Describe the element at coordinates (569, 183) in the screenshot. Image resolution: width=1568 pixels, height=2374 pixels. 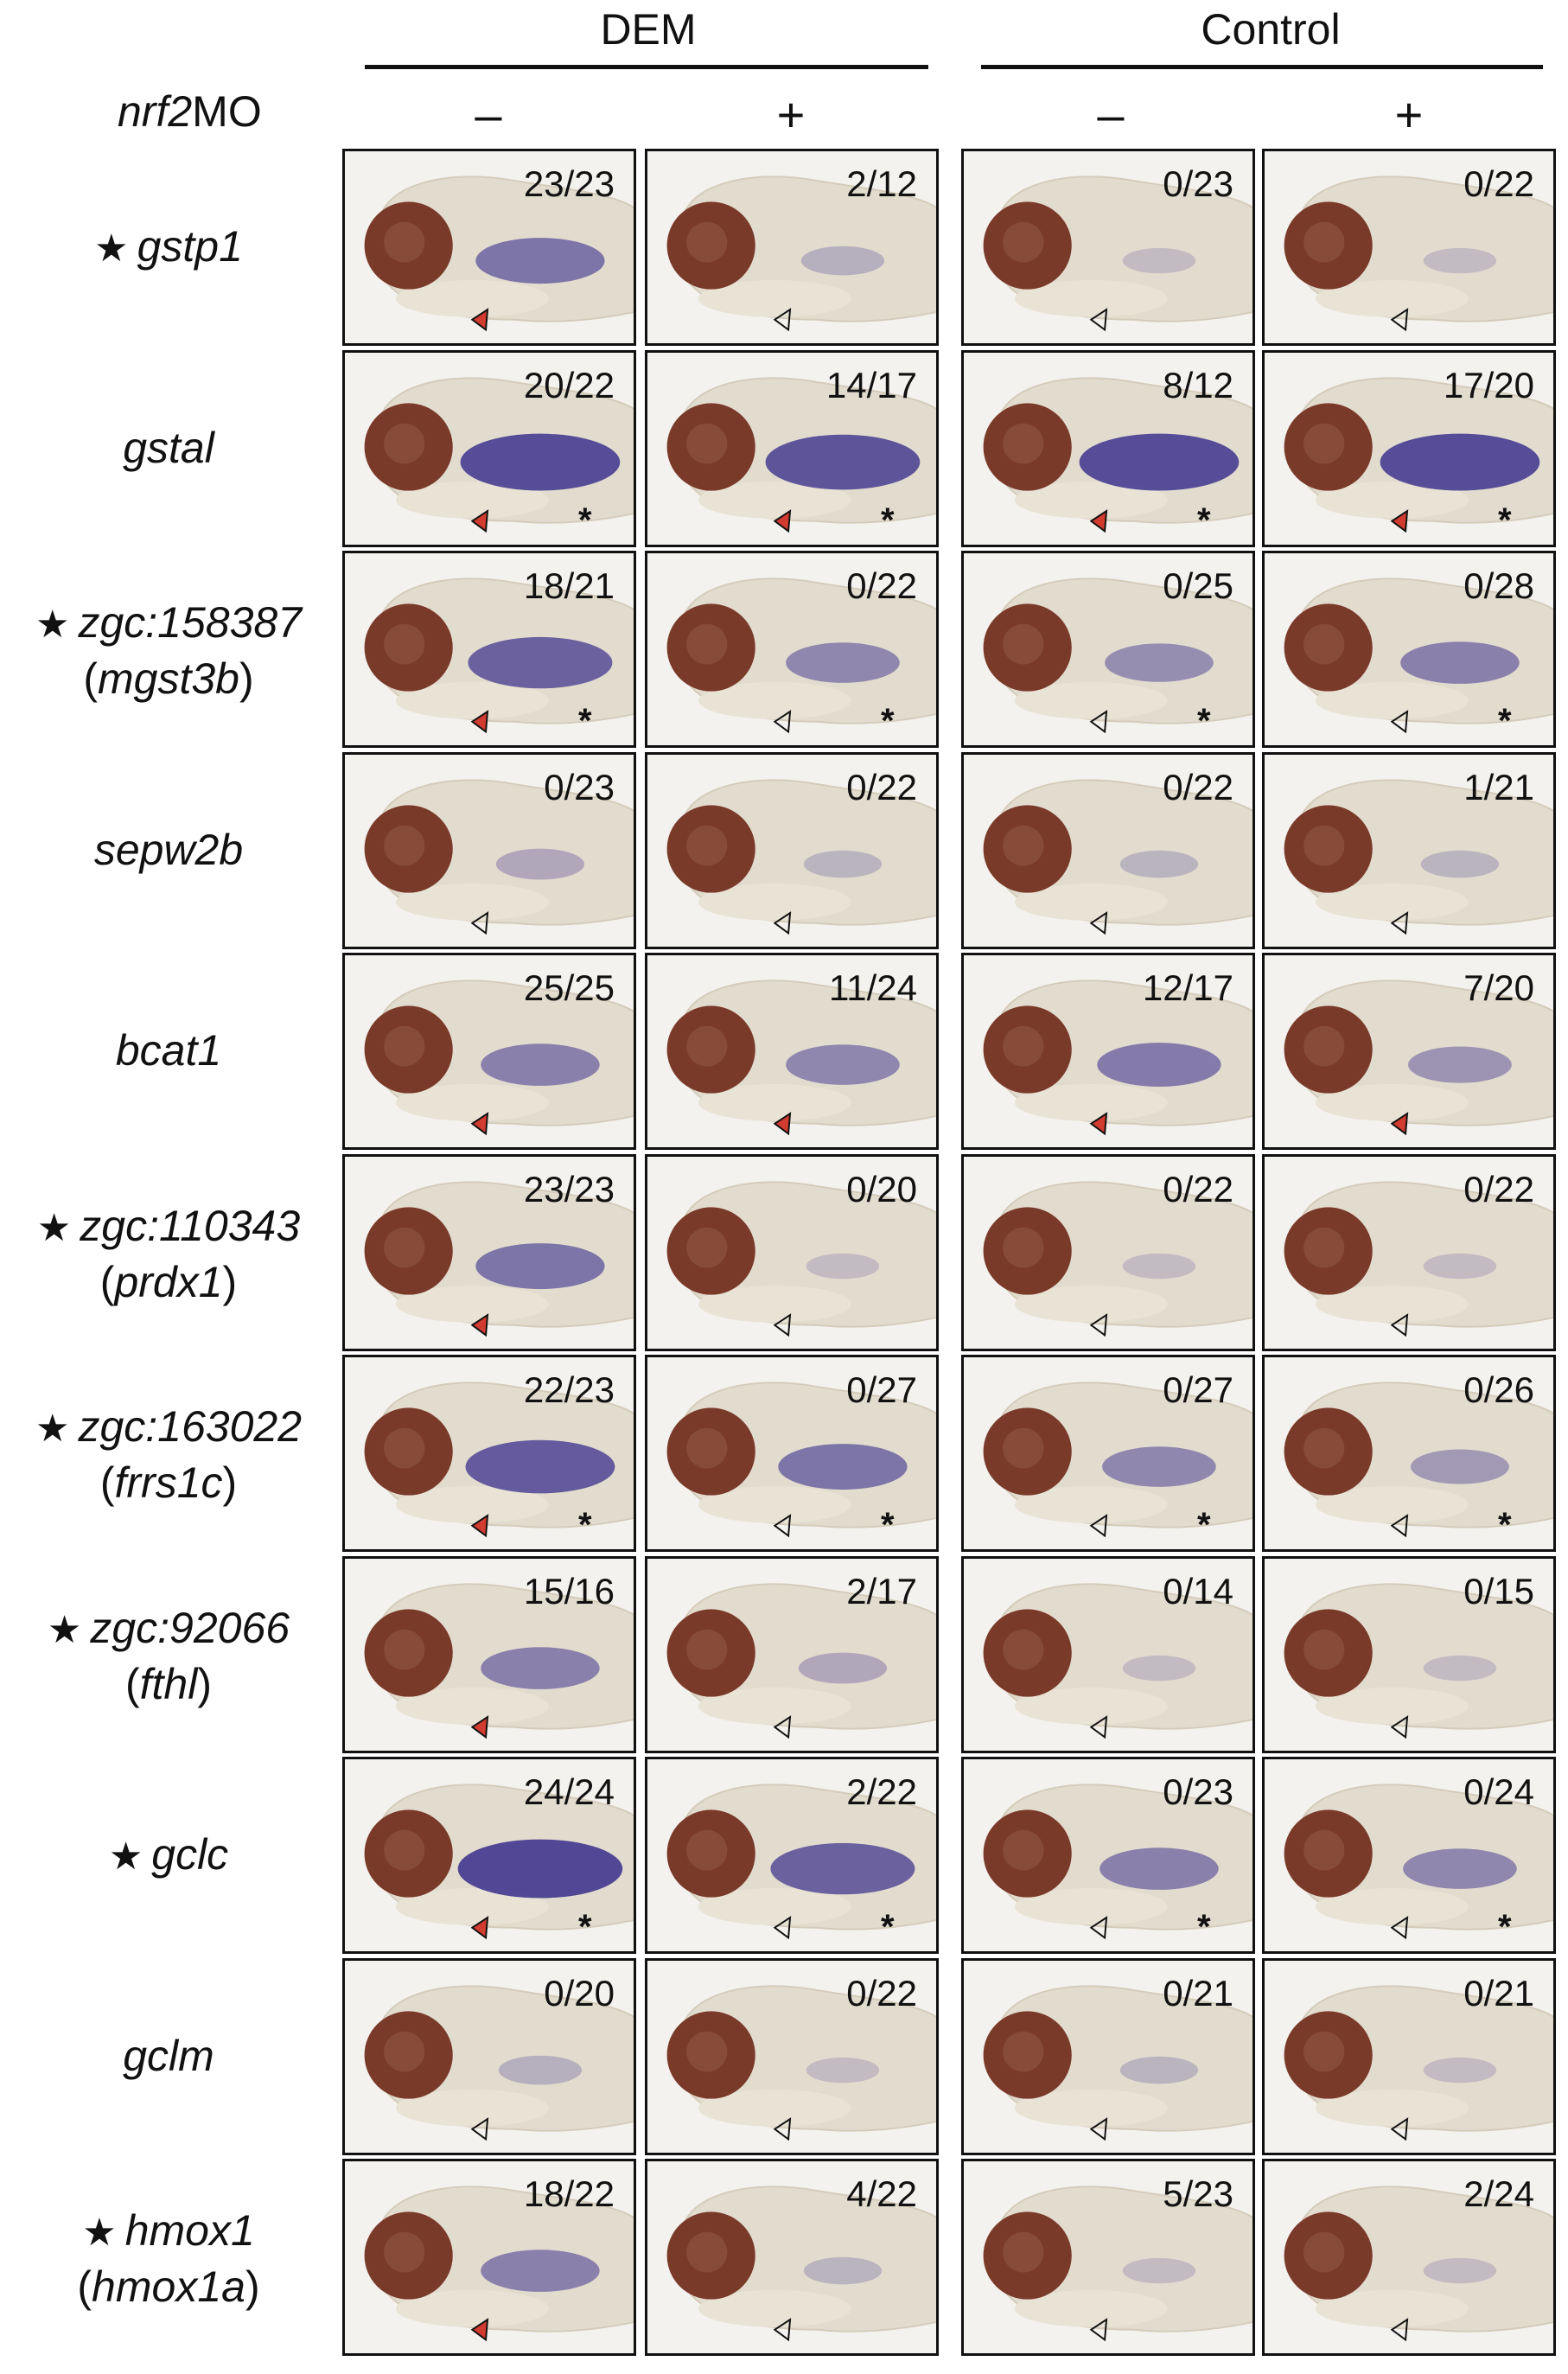
I see `count-label: 23/23` at that location.